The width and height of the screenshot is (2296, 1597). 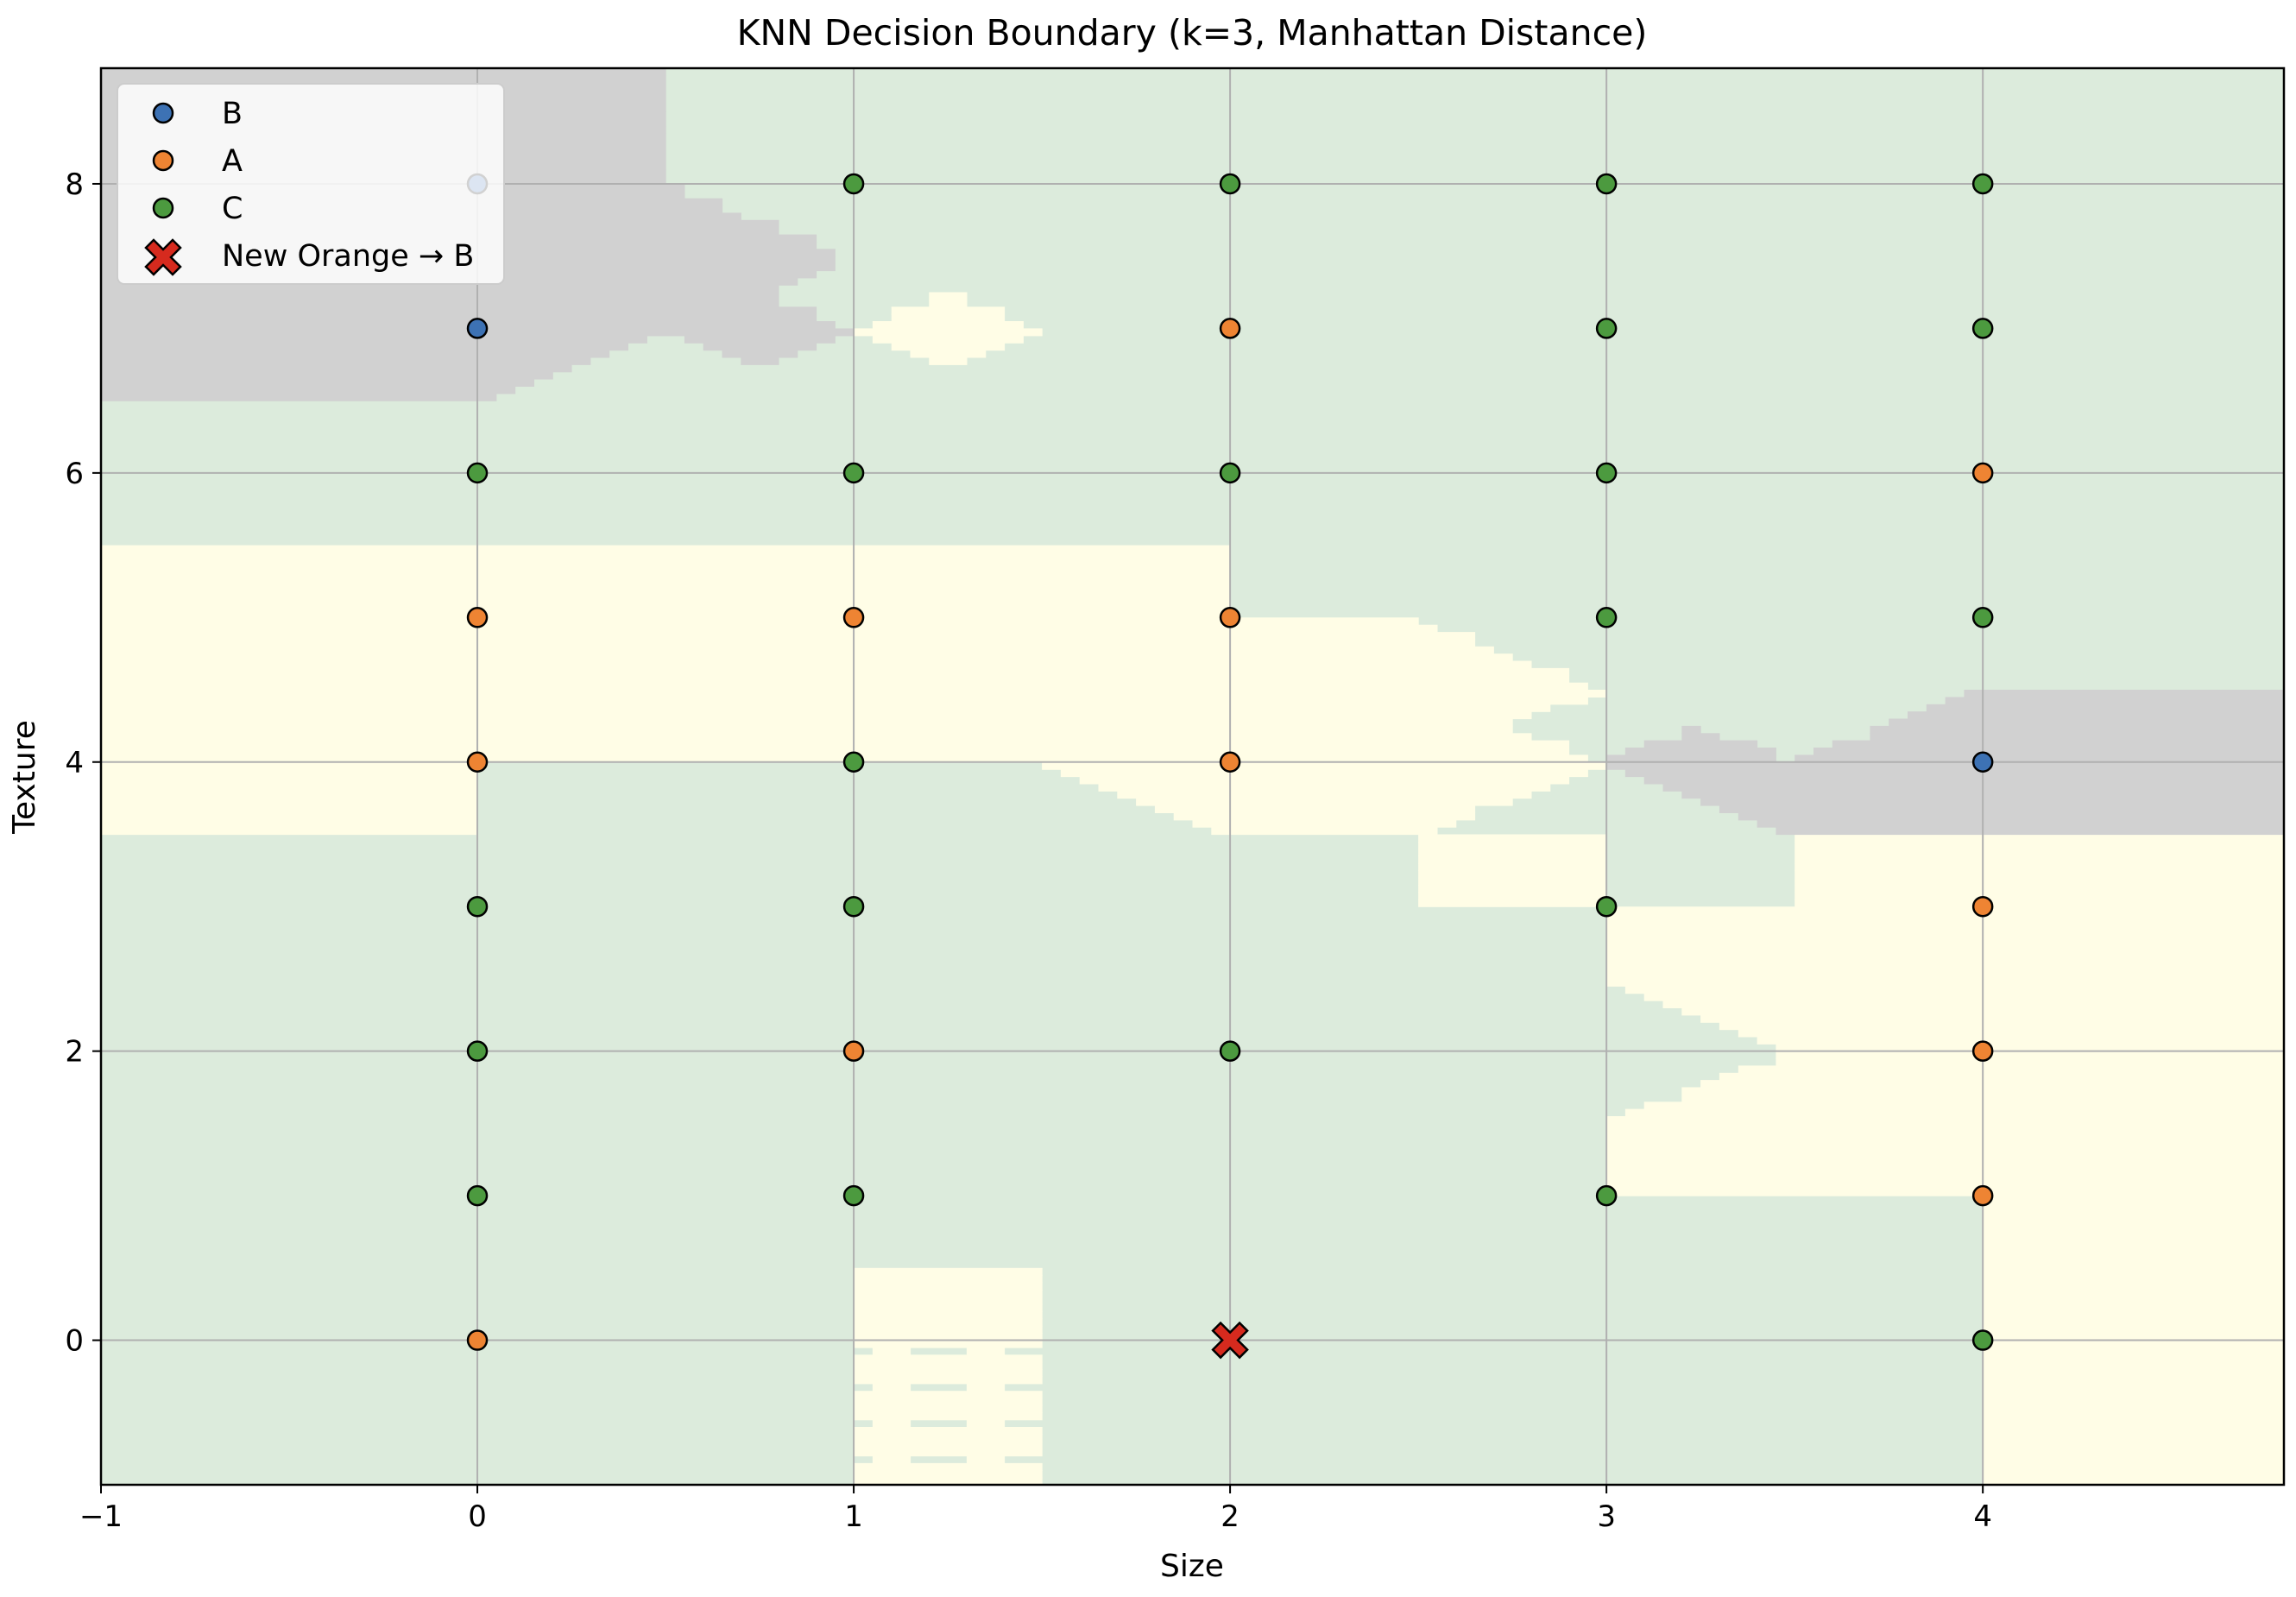 What do you see at coordinates (477, 328) in the screenshot?
I see `point-b` at bounding box center [477, 328].